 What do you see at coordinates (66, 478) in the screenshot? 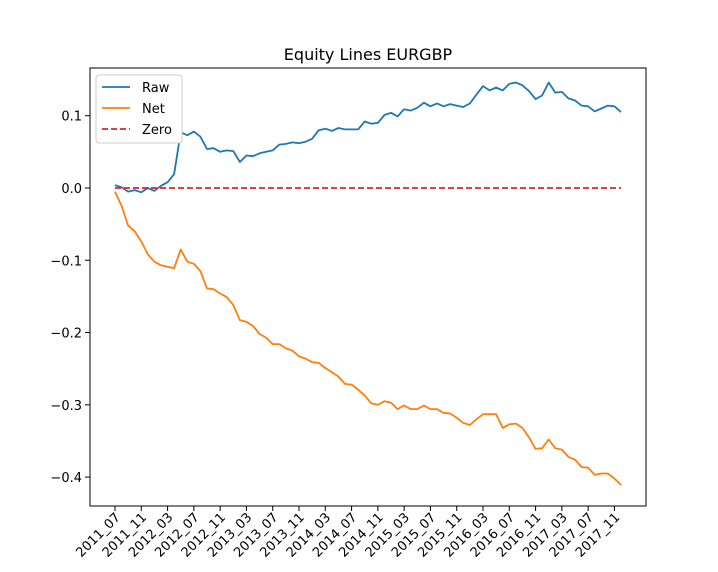
I see `y-tick-label: −0.4` at bounding box center [66, 478].